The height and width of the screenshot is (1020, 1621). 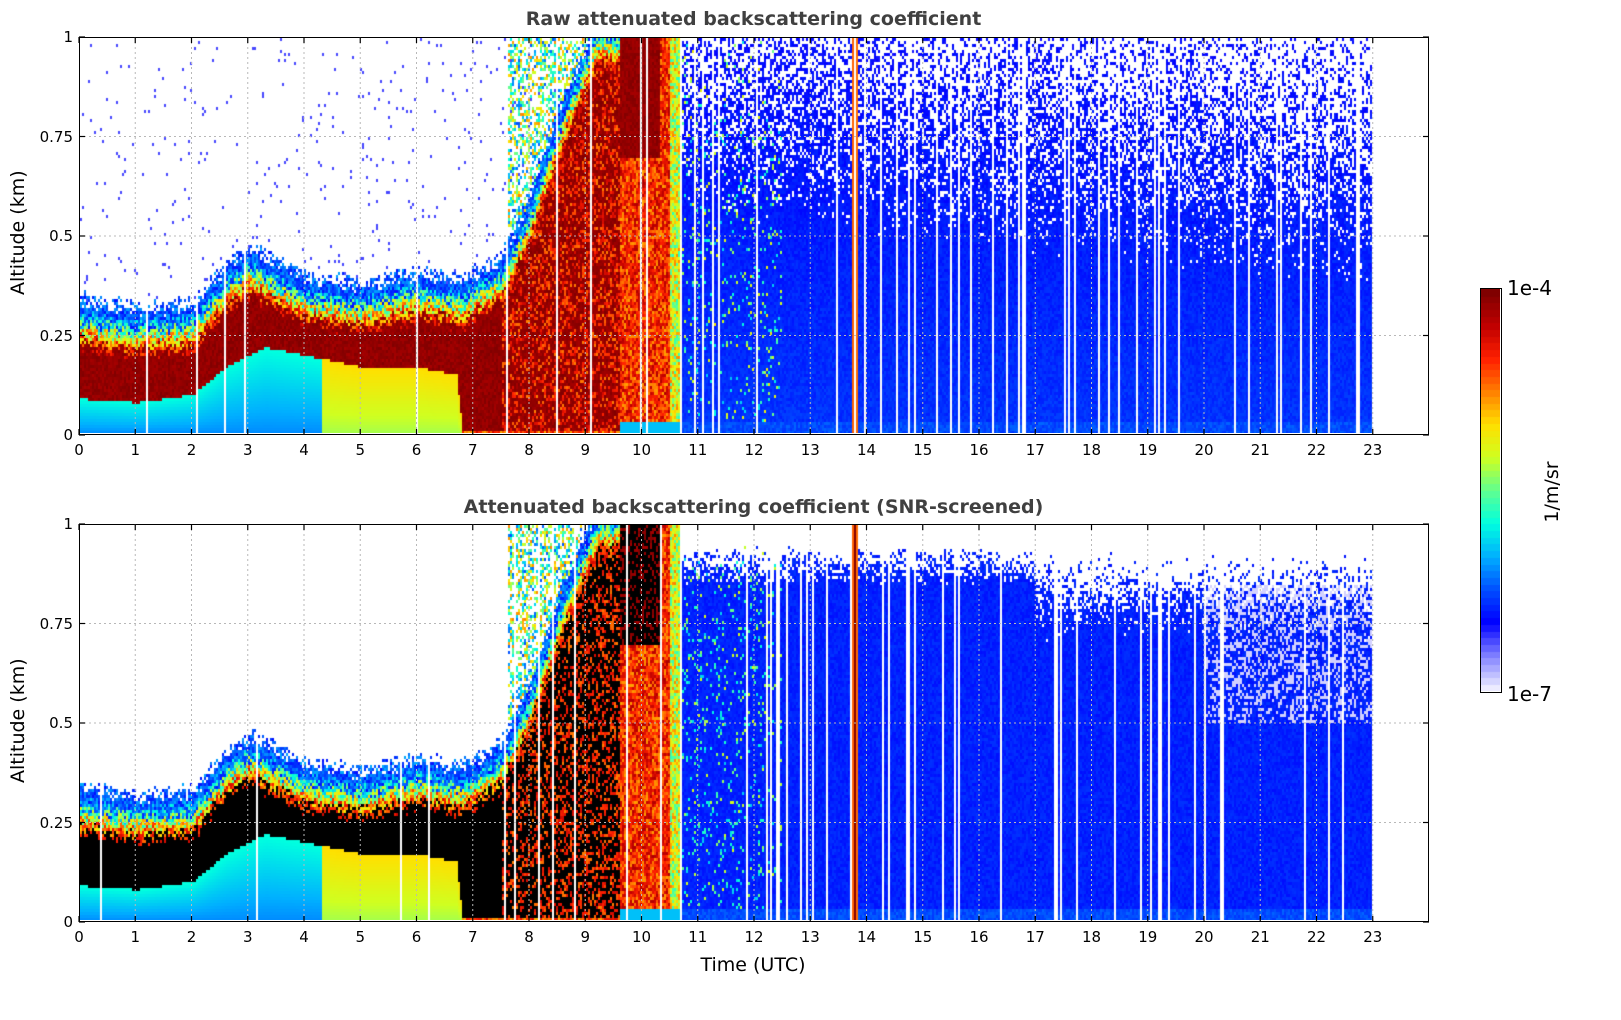 I want to click on panel-1-x-tick-label: 16, so click(x=979, y=450).